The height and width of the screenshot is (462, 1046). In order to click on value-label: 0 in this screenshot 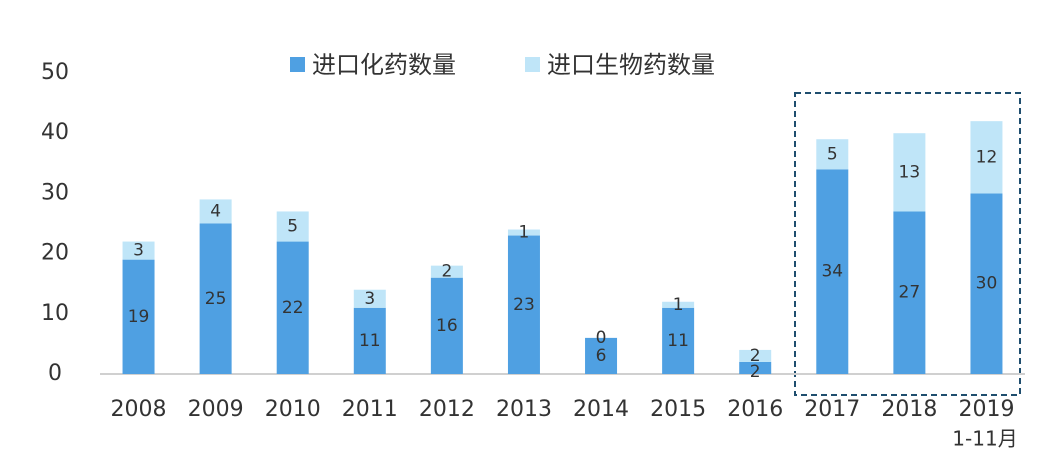, I will do `click(601, 338)`.